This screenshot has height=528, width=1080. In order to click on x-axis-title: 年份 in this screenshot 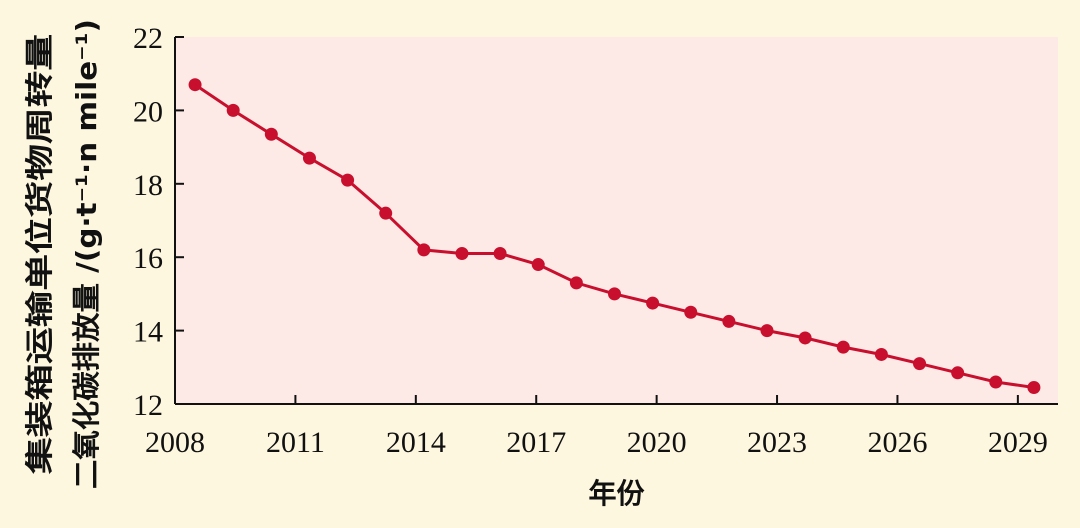, I will do `click(616, 493)`.